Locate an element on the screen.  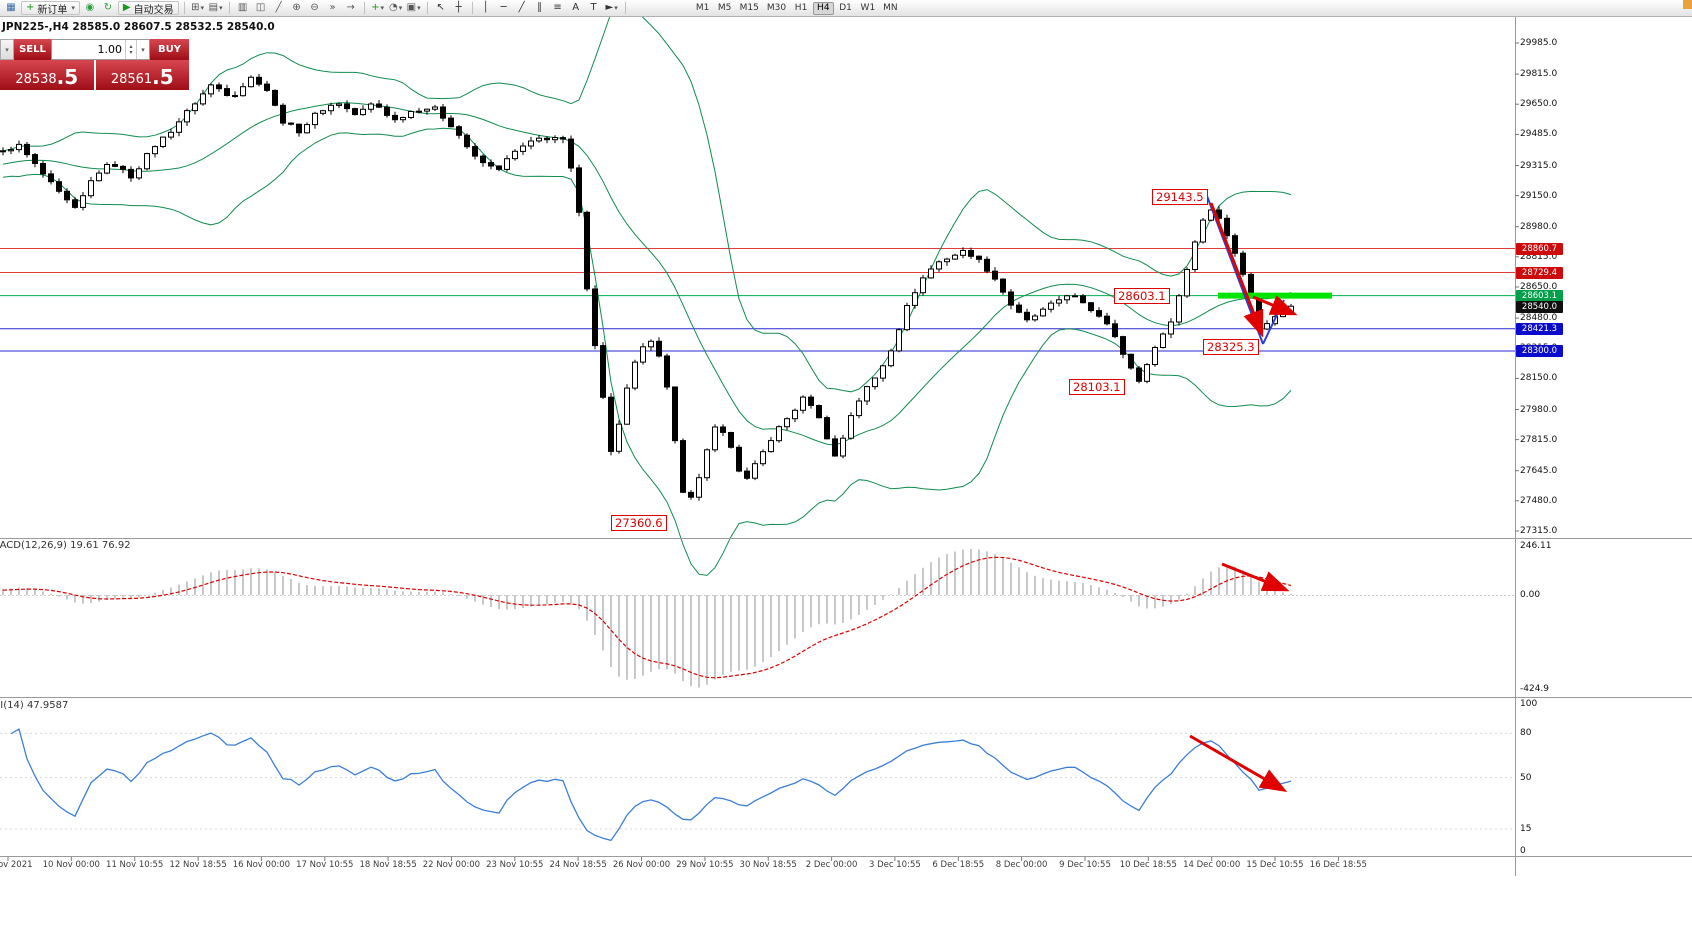
time-axis-label: 14 Dec 00:00 is located at coordinates (1212, 865).